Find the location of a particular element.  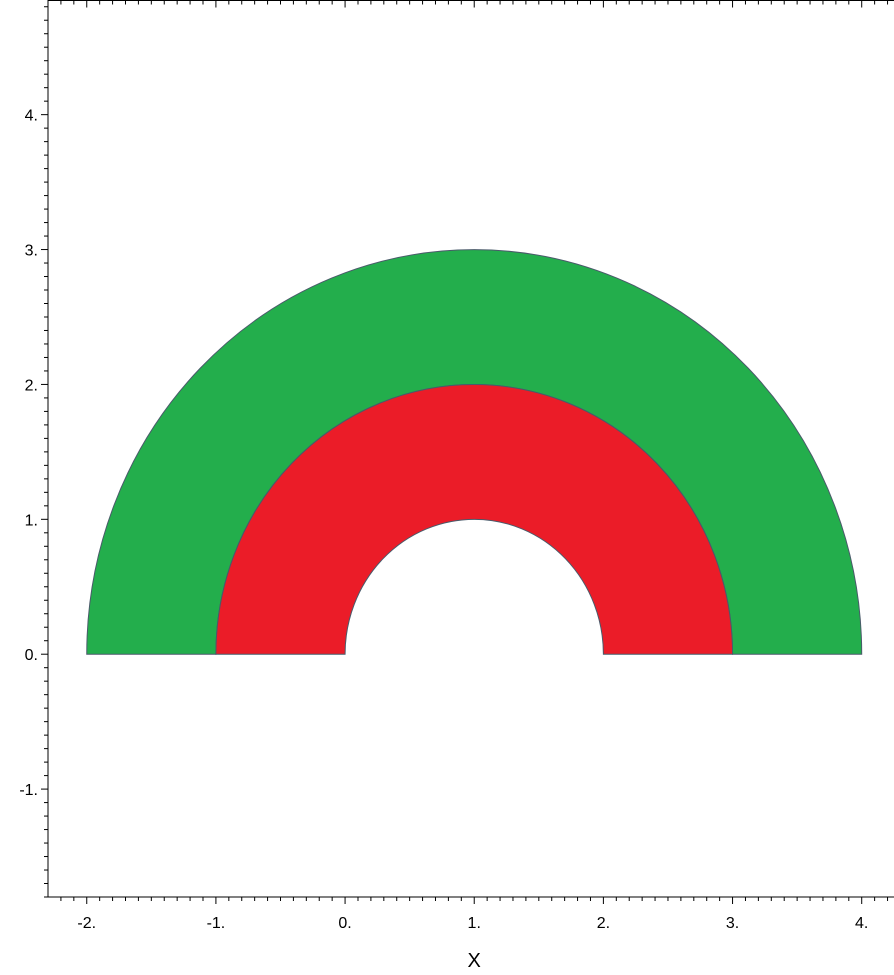

x-tick-label: -2. is located at coordinates (86, 923).